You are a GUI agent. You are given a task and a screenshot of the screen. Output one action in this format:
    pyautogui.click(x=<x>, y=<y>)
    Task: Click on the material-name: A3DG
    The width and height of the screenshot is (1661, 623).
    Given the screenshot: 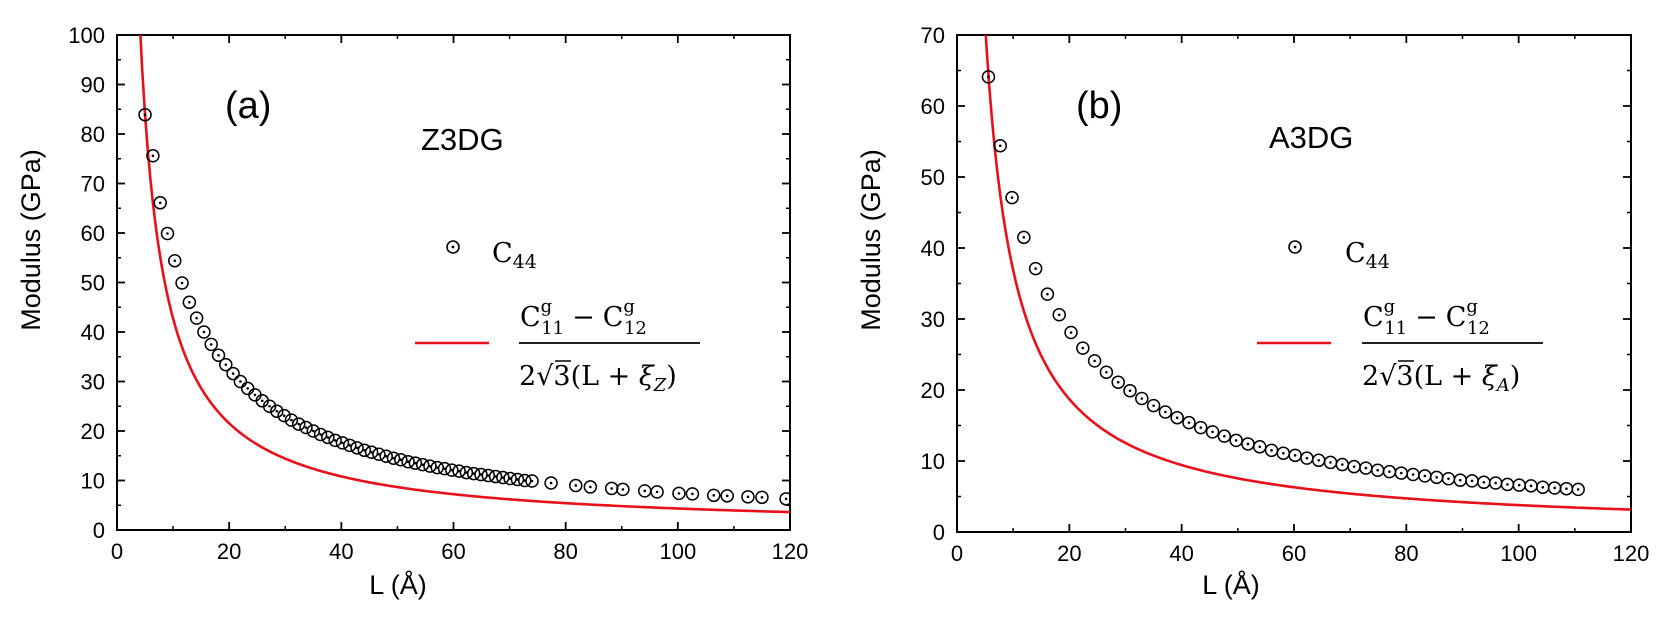 What is the action you would take?
    pyautogui.click(x=1311, y=137)
    